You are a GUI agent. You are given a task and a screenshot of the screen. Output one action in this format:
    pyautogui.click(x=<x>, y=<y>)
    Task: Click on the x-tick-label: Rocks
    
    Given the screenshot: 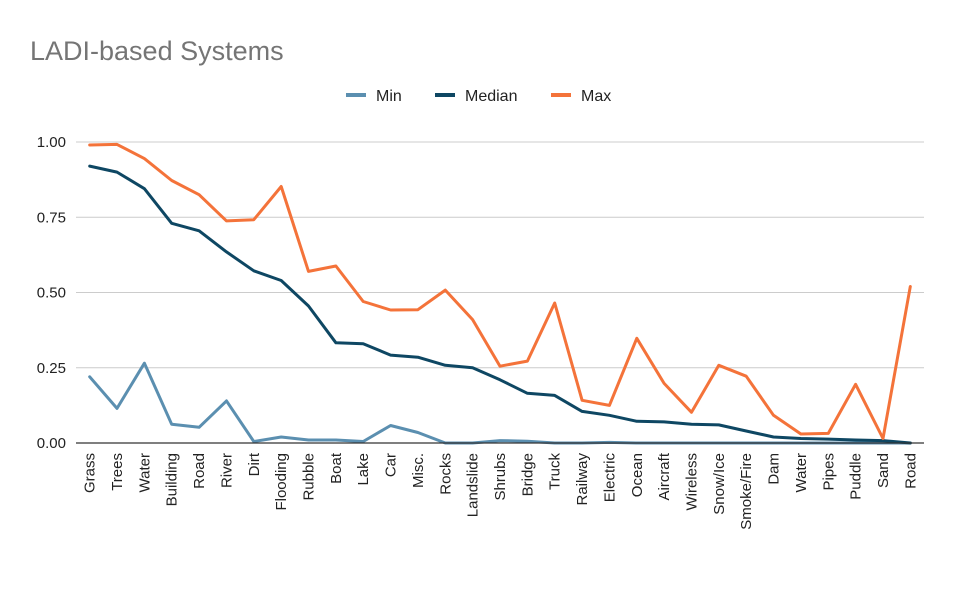 What is the action you would take?
    pyautogui.click(x=445, y=474)
    